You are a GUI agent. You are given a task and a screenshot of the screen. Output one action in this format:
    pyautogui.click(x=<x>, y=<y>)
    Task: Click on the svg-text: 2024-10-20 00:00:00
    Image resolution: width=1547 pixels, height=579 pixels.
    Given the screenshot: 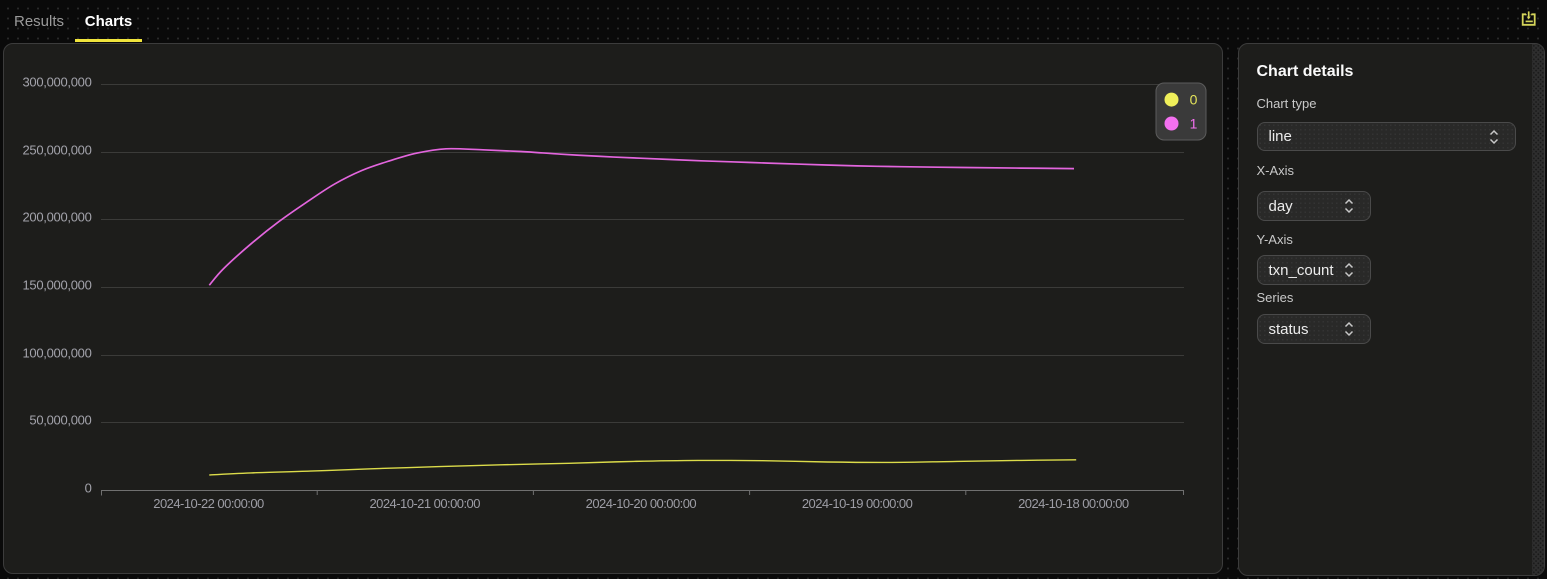 What is the action you would take?
    pyautogui.click(x=641, y=503)
    